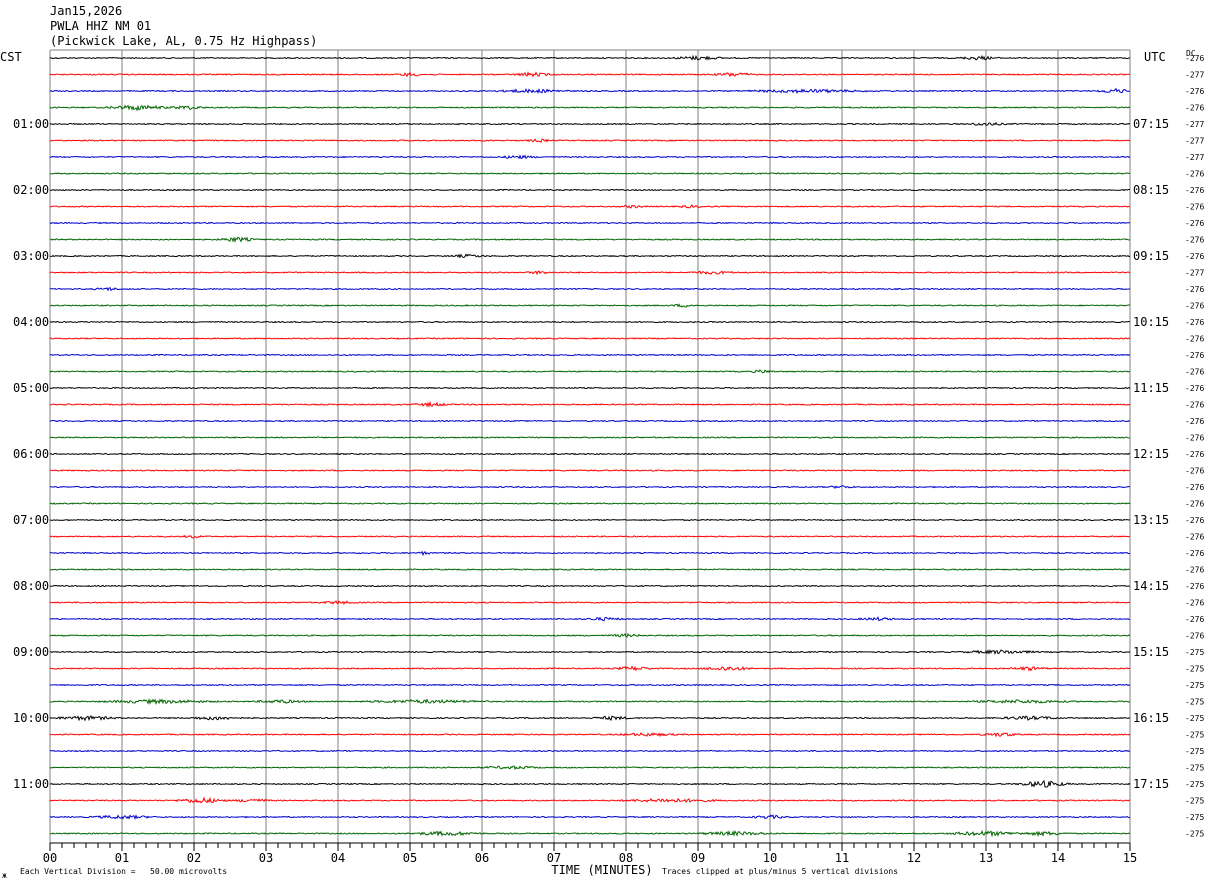  What do you see at coordinates (1151, 784) in the screenshot?
I see `utc-hour-label: 17:15` at bounding box center [1151, 784].